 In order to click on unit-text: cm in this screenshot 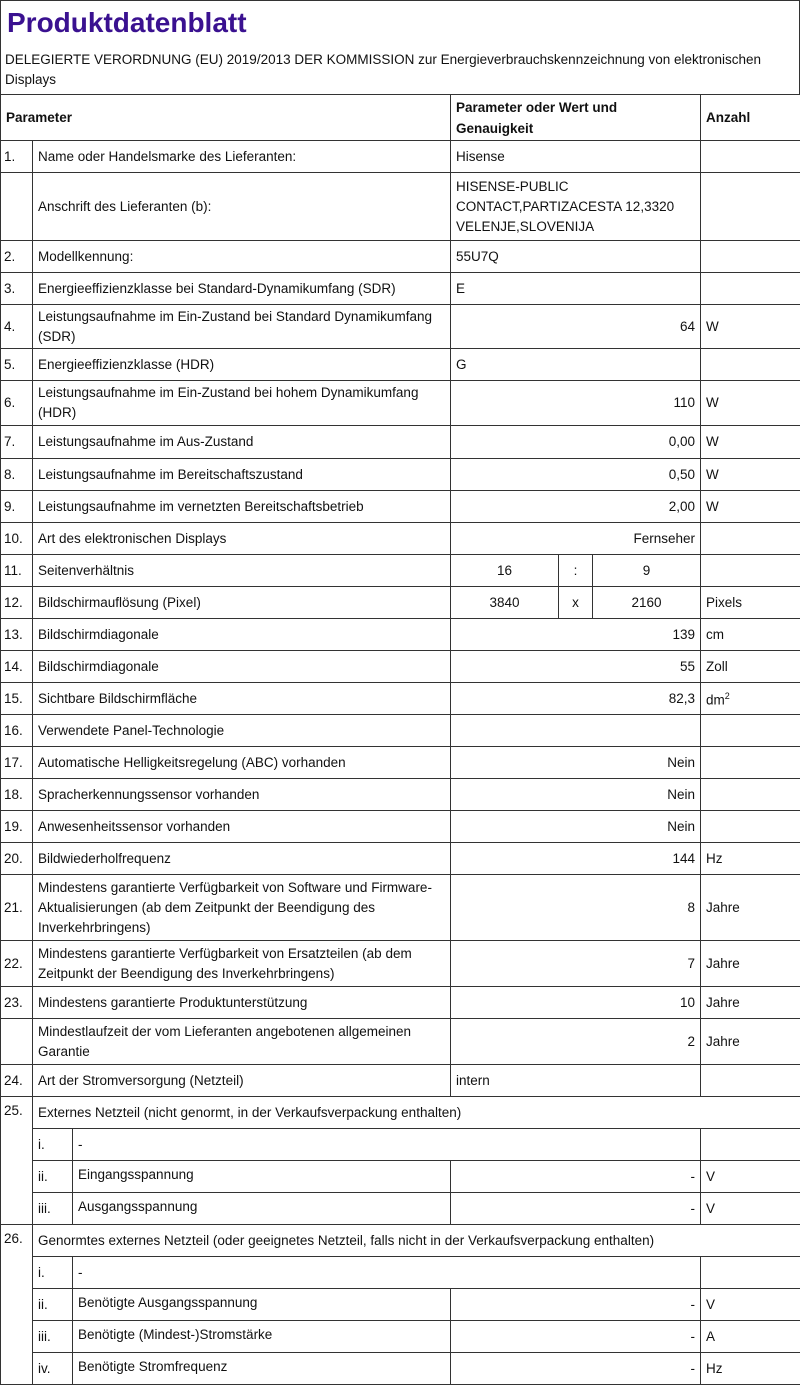, I will do `click(715, 634)`.